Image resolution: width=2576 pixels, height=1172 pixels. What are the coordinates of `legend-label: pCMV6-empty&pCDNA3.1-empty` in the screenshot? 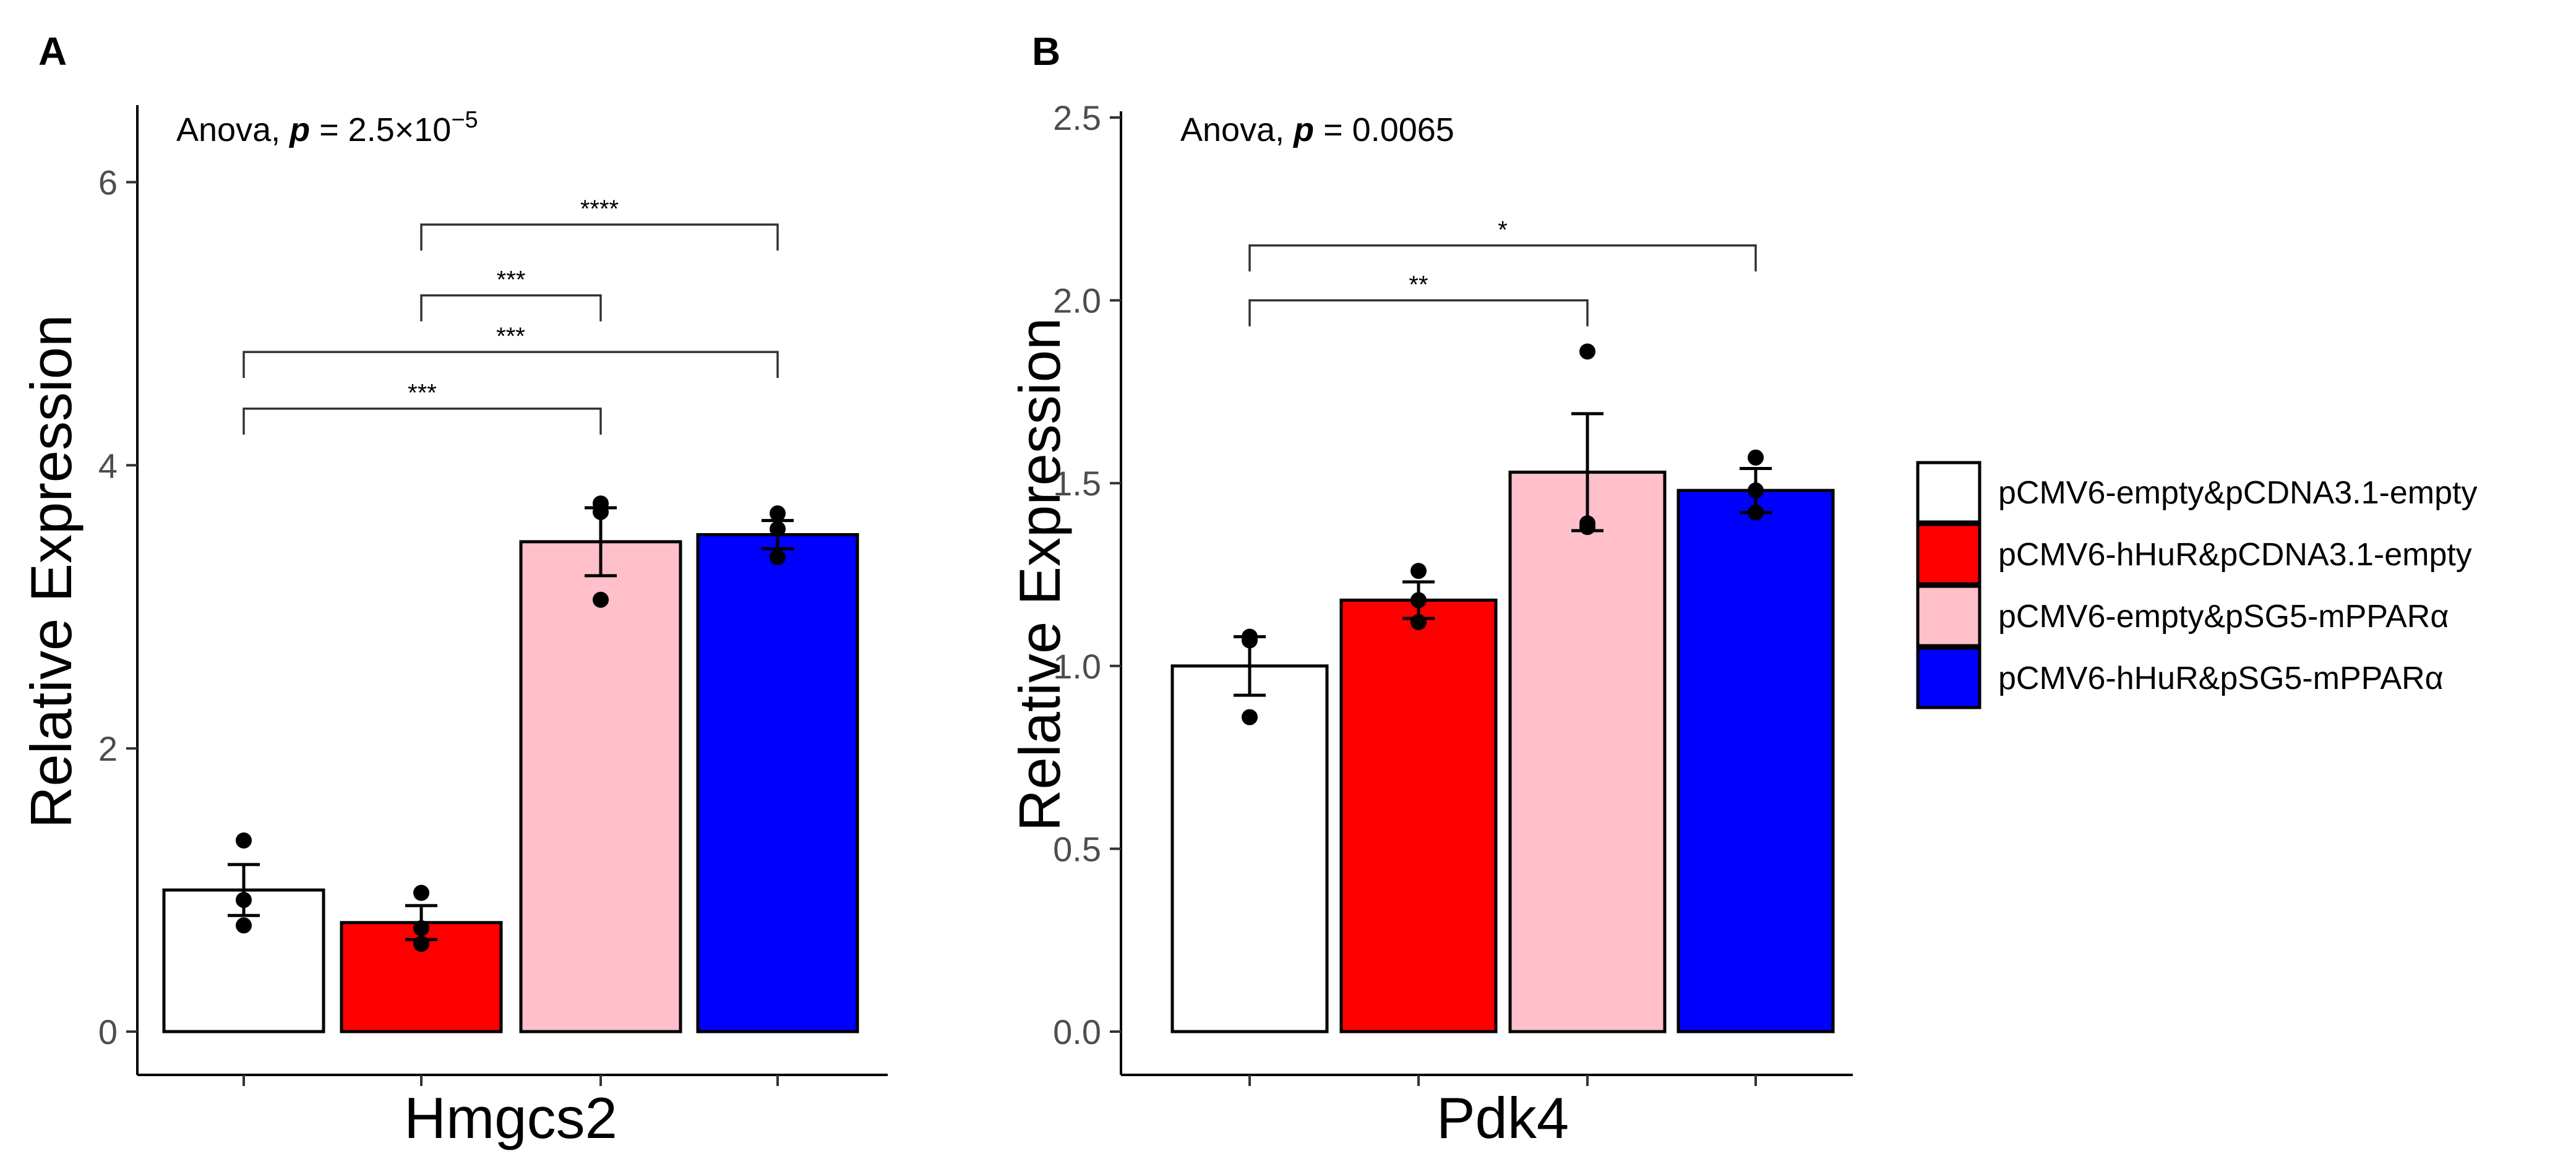 It's located at (2237, 493).